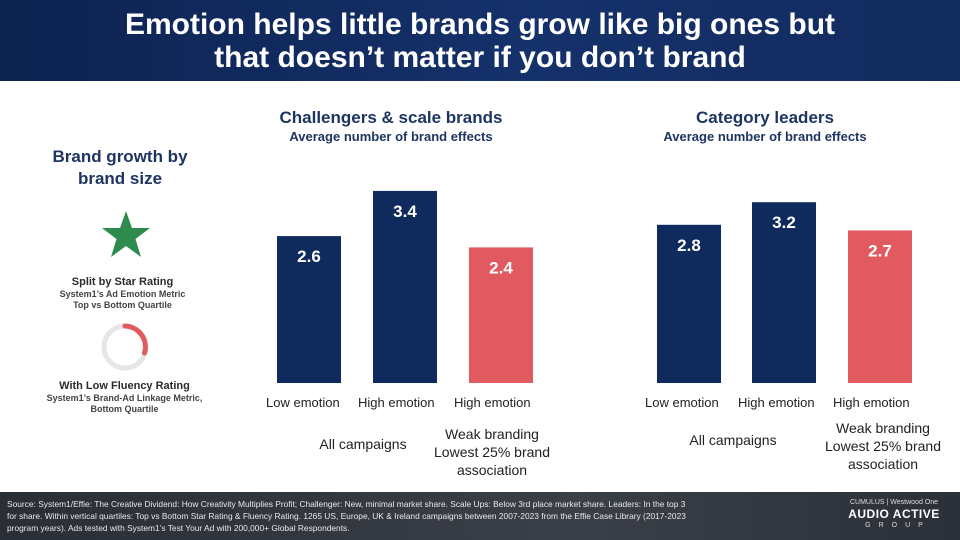 The image size is (960, 540). I want to click on star-rating-sub-1: System1’s Ad Emotion Metric, so click(122, 294).